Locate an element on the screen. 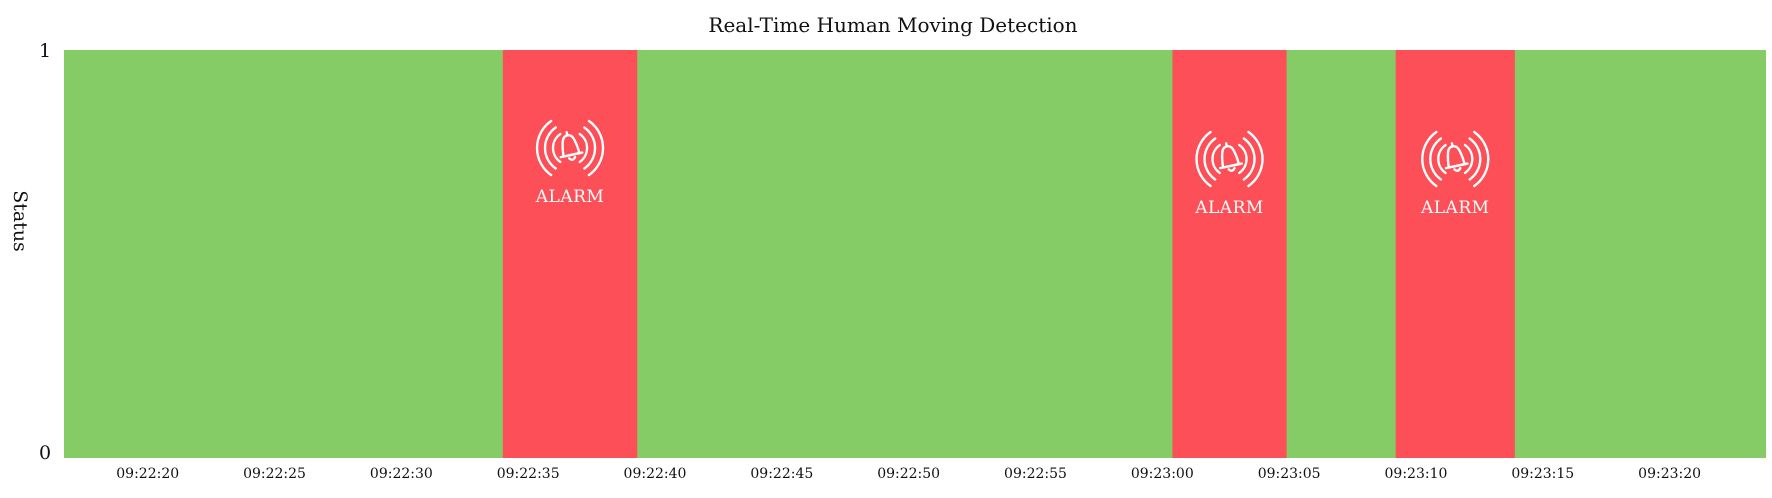 Image resolution: width=1772 pixels, height=498 pixels. alarm-period-2: ALARM is located at coordinates (1229, 254).